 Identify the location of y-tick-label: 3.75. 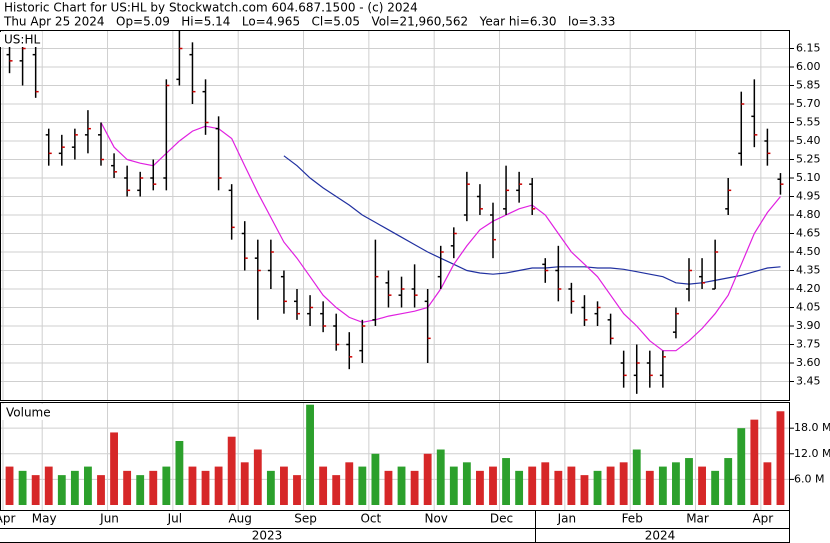
(808, 344).